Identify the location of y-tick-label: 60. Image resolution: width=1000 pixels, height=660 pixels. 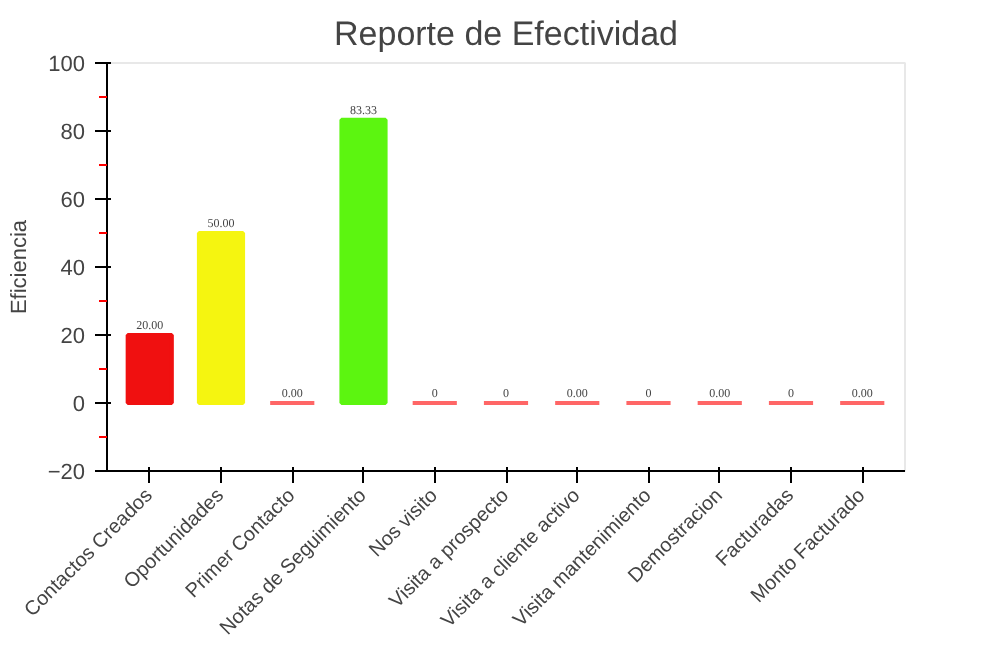
(73, 201).